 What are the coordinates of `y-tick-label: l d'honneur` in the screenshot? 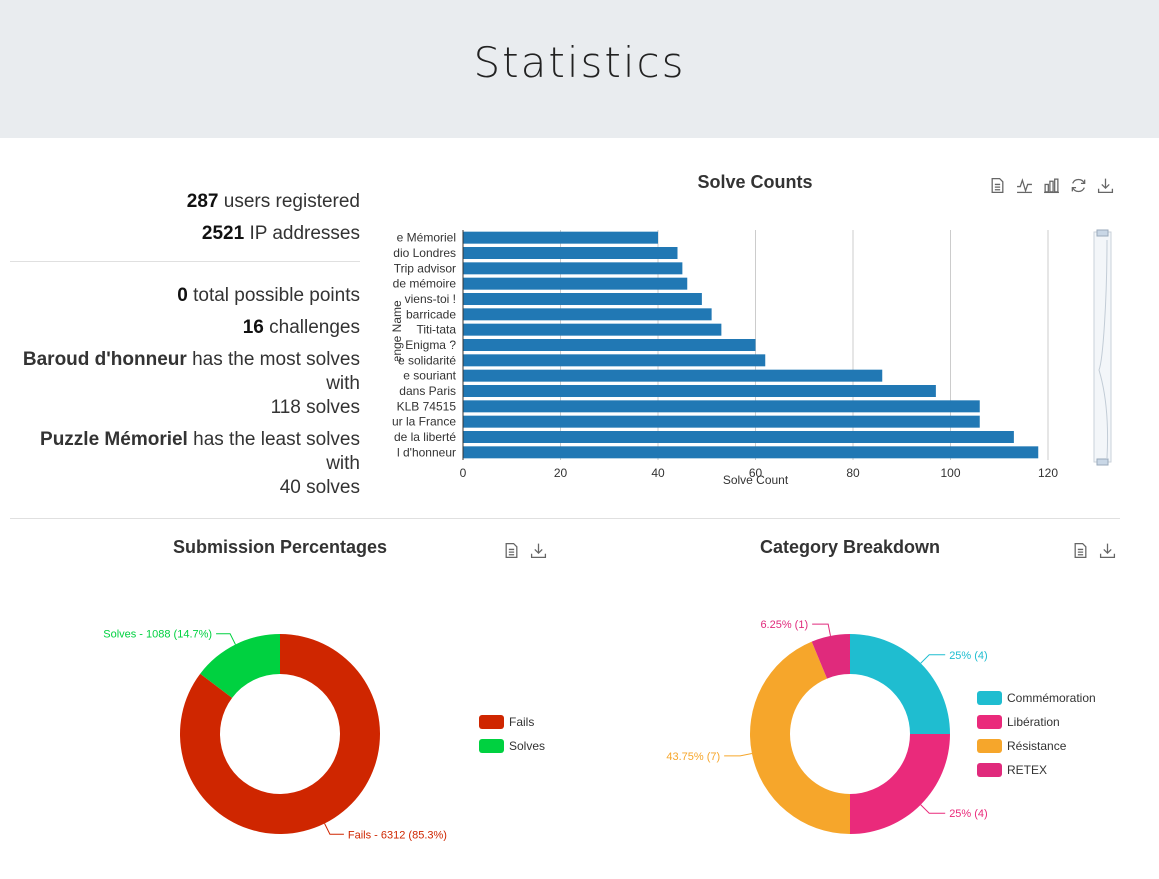 It's located at (426, 452).